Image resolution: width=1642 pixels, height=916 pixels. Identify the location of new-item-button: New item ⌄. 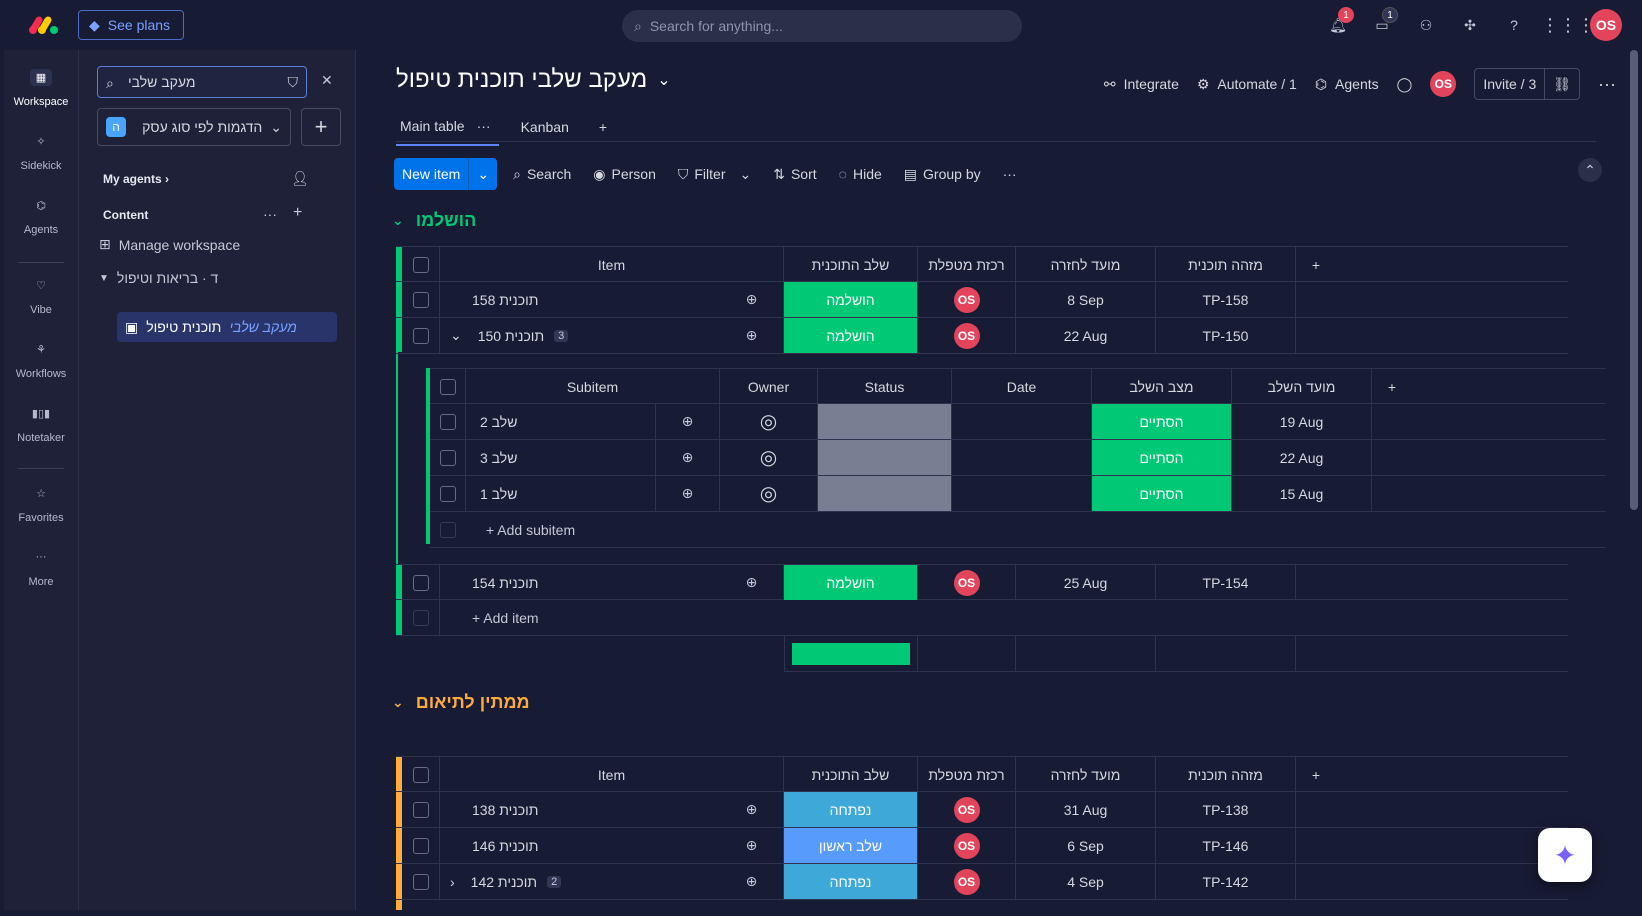
(446, 174).